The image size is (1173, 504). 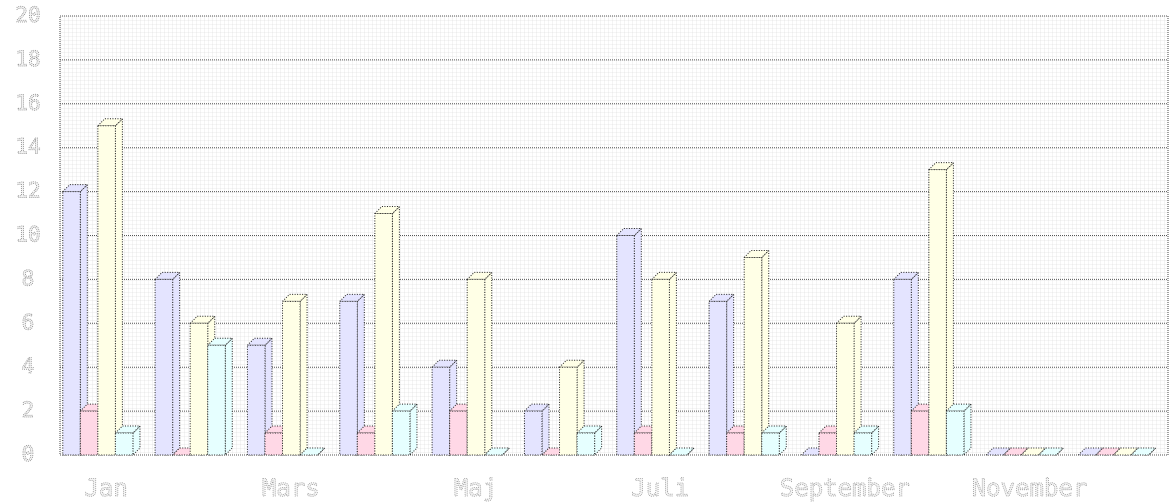 I want to click on x-tick-label: Maj, so click(x=475, y=488).